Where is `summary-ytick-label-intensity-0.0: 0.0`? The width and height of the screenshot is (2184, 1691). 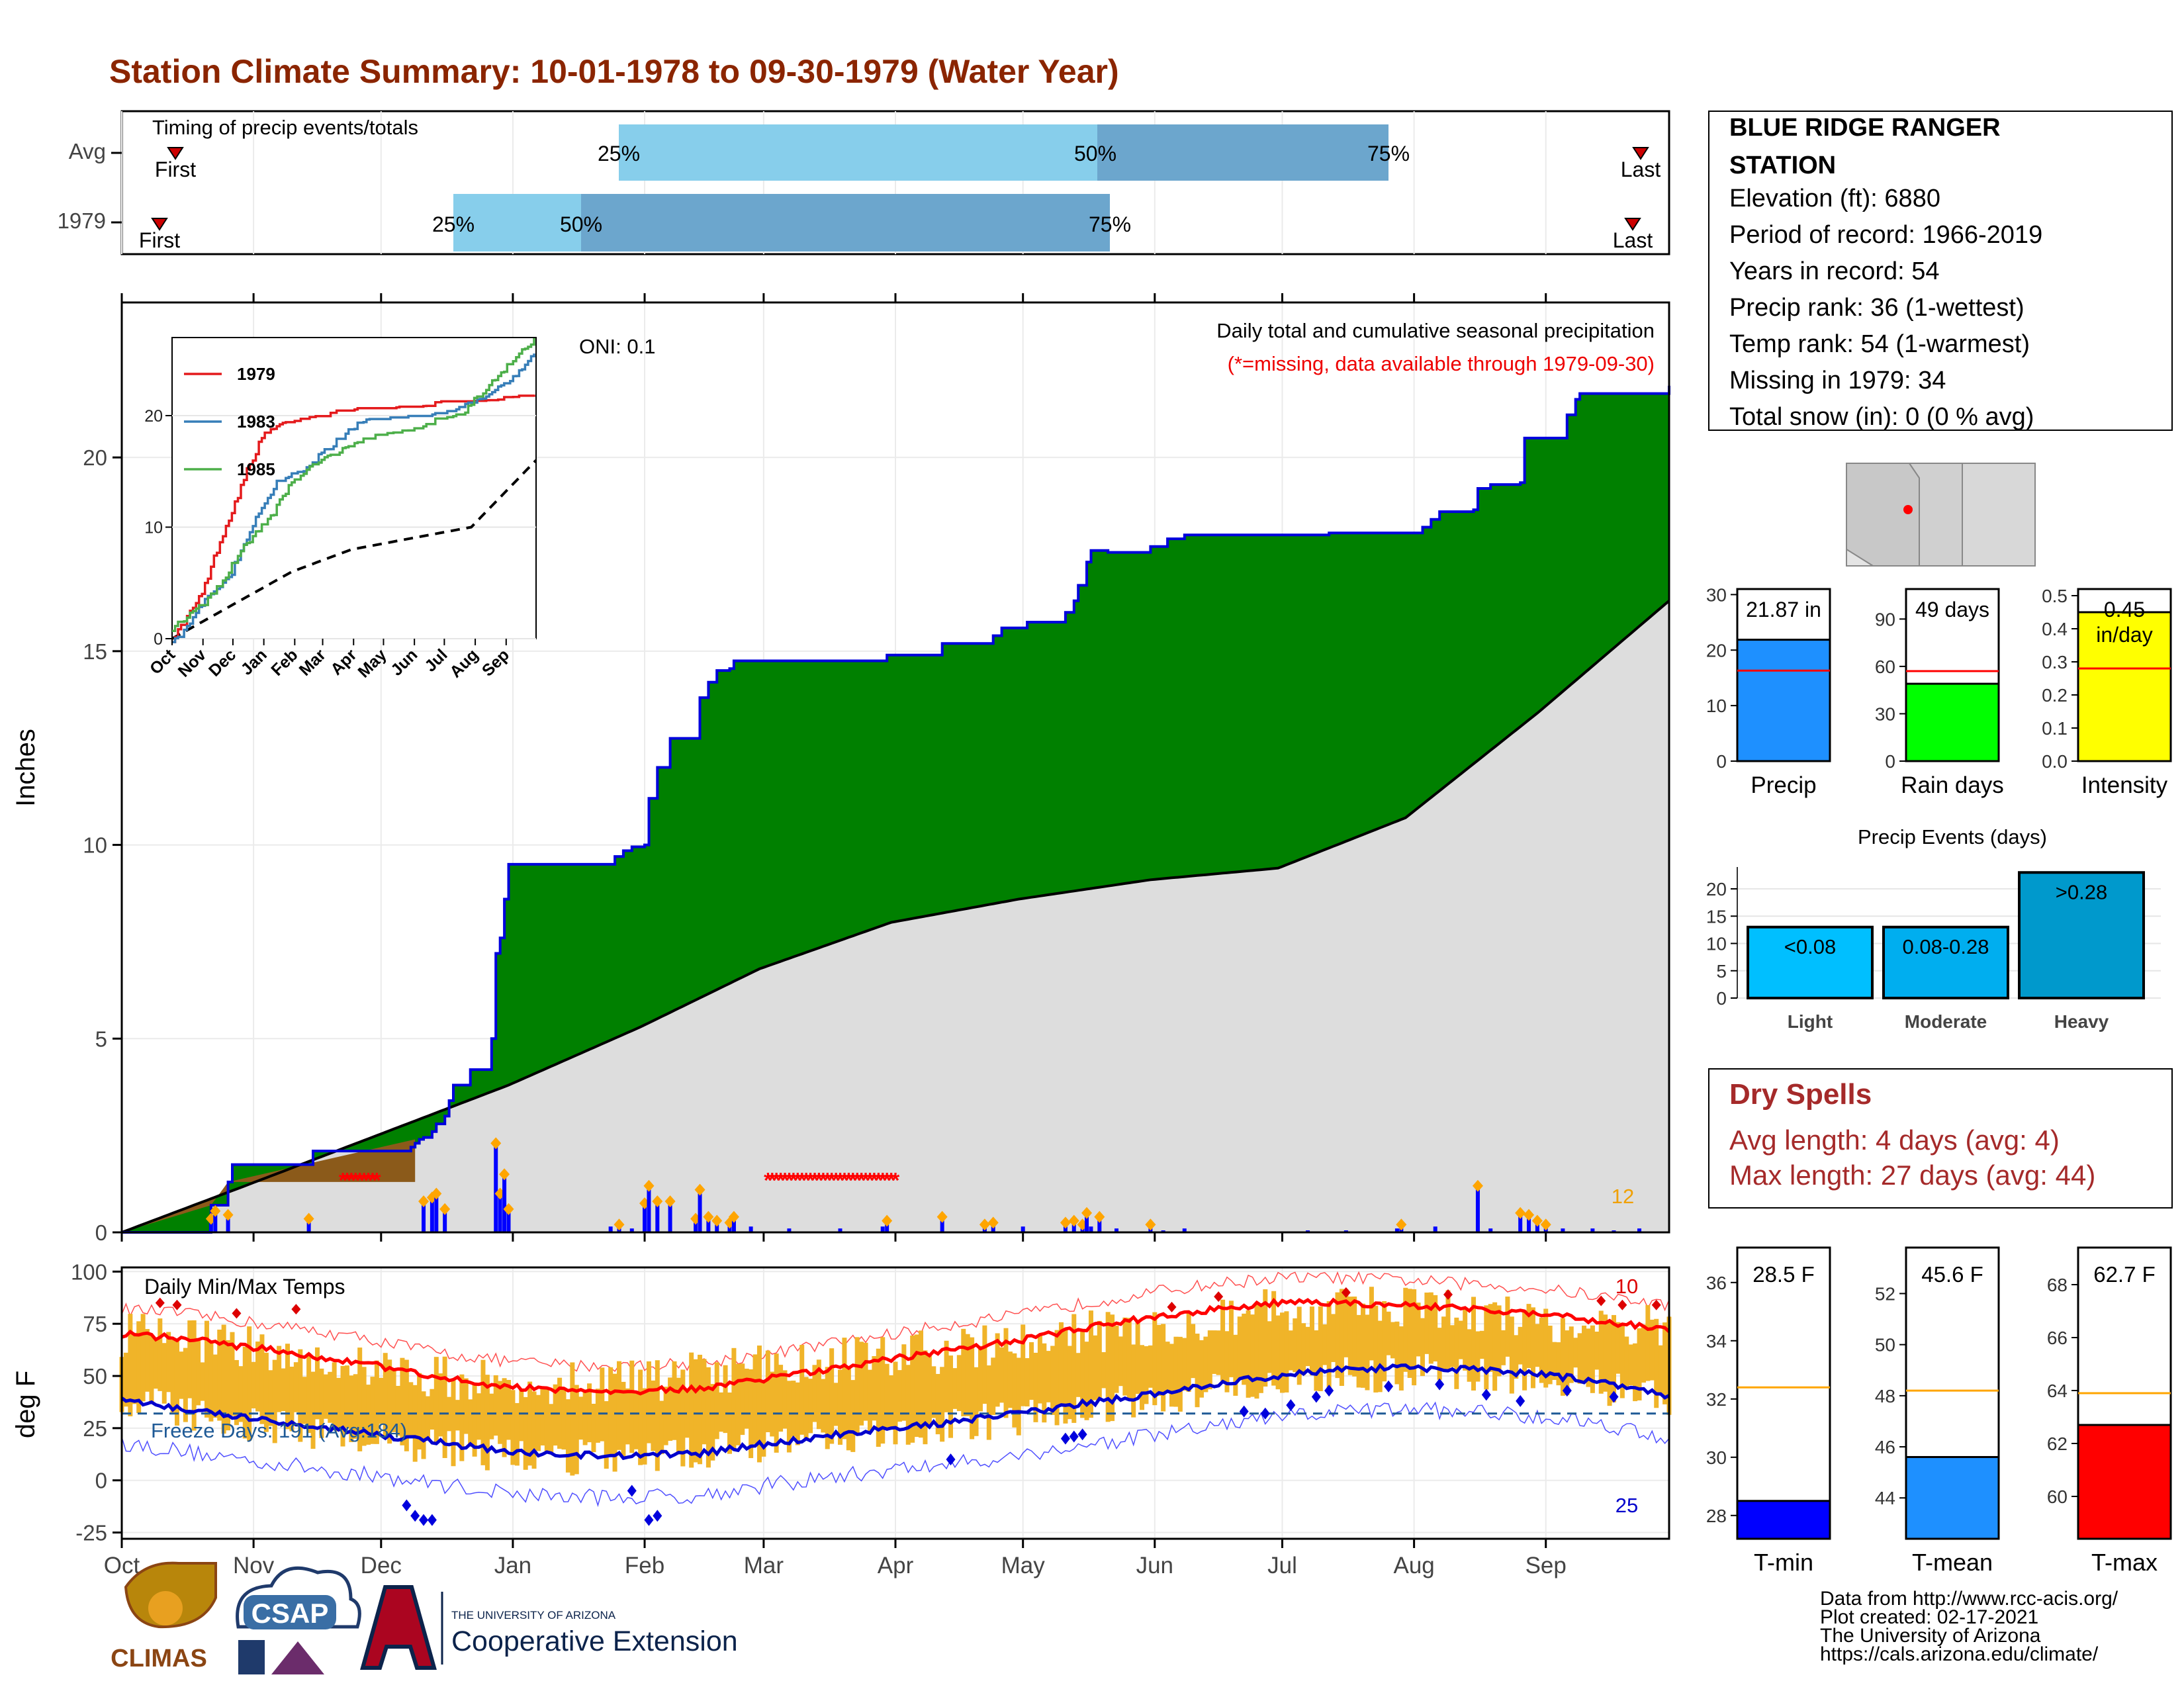 summary-ytick-label-intensity-0.0: 0.0 is located at coordinates (2055, 761).